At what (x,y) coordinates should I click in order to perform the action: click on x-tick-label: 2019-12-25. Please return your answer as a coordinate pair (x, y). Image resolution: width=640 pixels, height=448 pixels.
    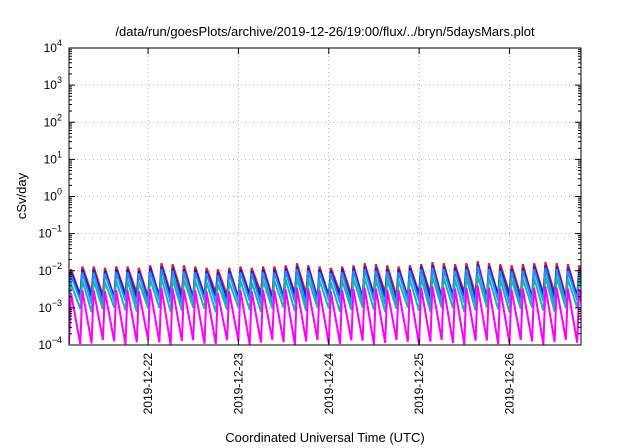
    Looking at the image, I should click on (419, 384).